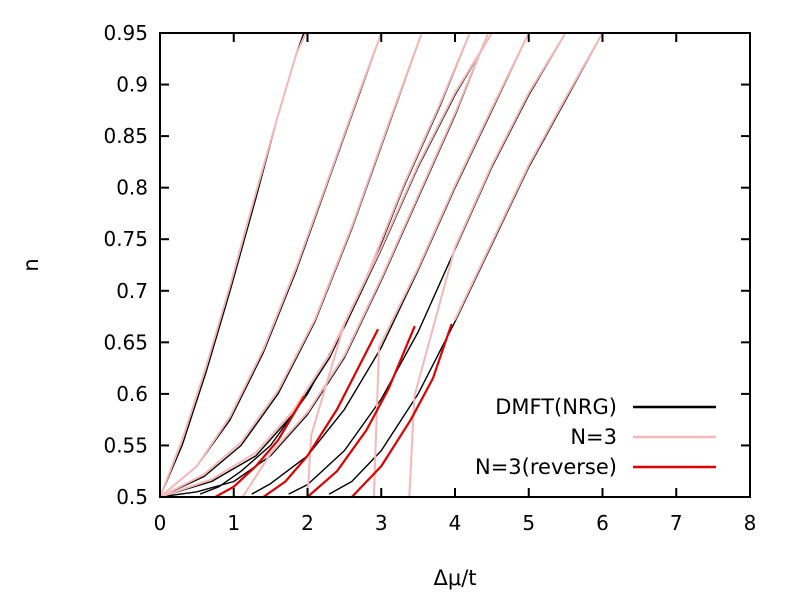  Describe the element at coordinates (132, 188) in the screenshot. I see `y-tick-label: 0.8` at that location.